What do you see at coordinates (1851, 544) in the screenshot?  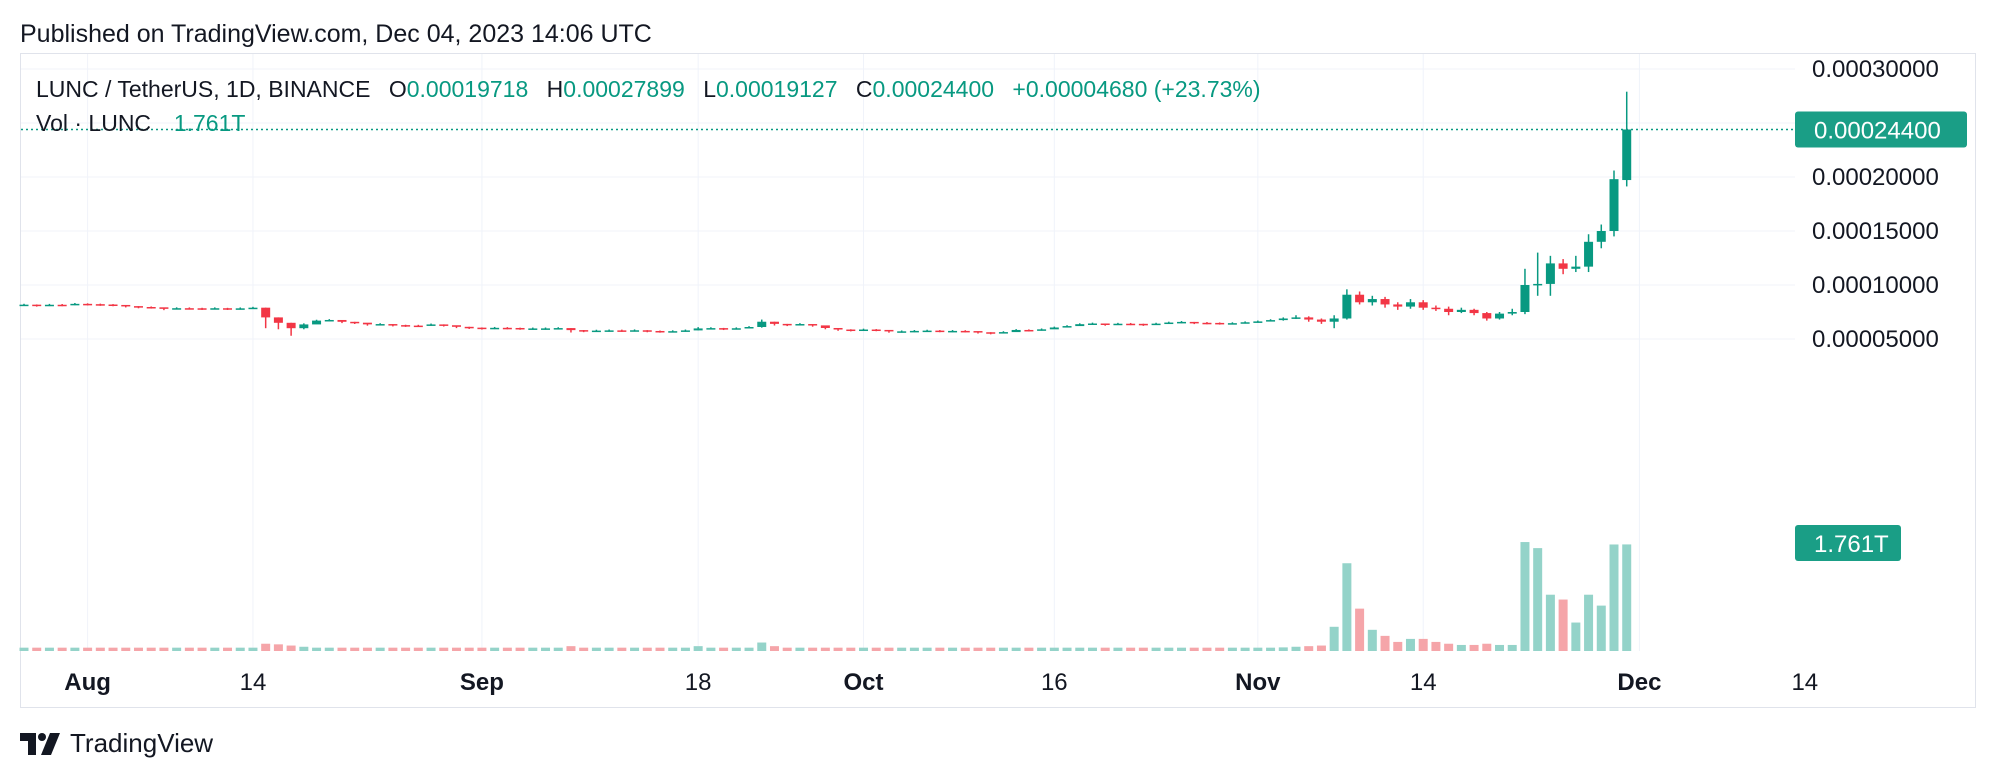 I see `last-volume-label: 1.761T` at bounding box center [1851, 544].